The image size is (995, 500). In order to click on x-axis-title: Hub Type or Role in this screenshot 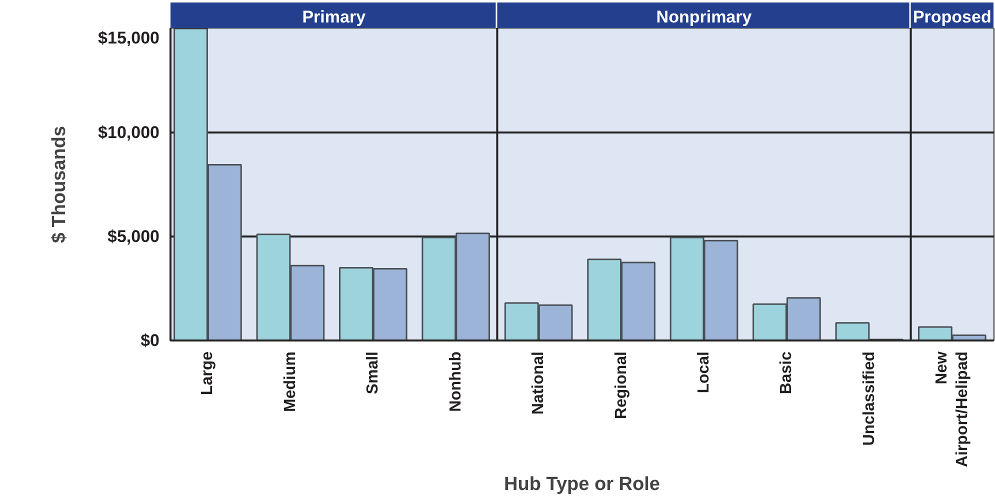, I will do `click(582, 485)`.